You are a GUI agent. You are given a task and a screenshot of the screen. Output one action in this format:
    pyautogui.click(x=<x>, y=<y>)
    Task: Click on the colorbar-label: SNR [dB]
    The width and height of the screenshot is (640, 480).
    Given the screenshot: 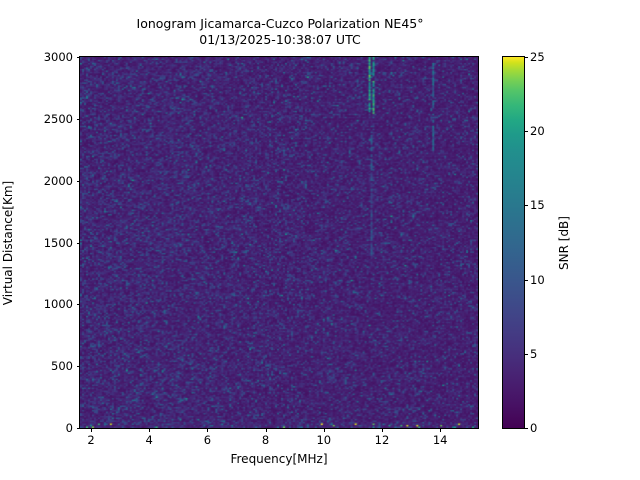 What is the action you would take?
    pyautogui.click(x=564, y=242)
    